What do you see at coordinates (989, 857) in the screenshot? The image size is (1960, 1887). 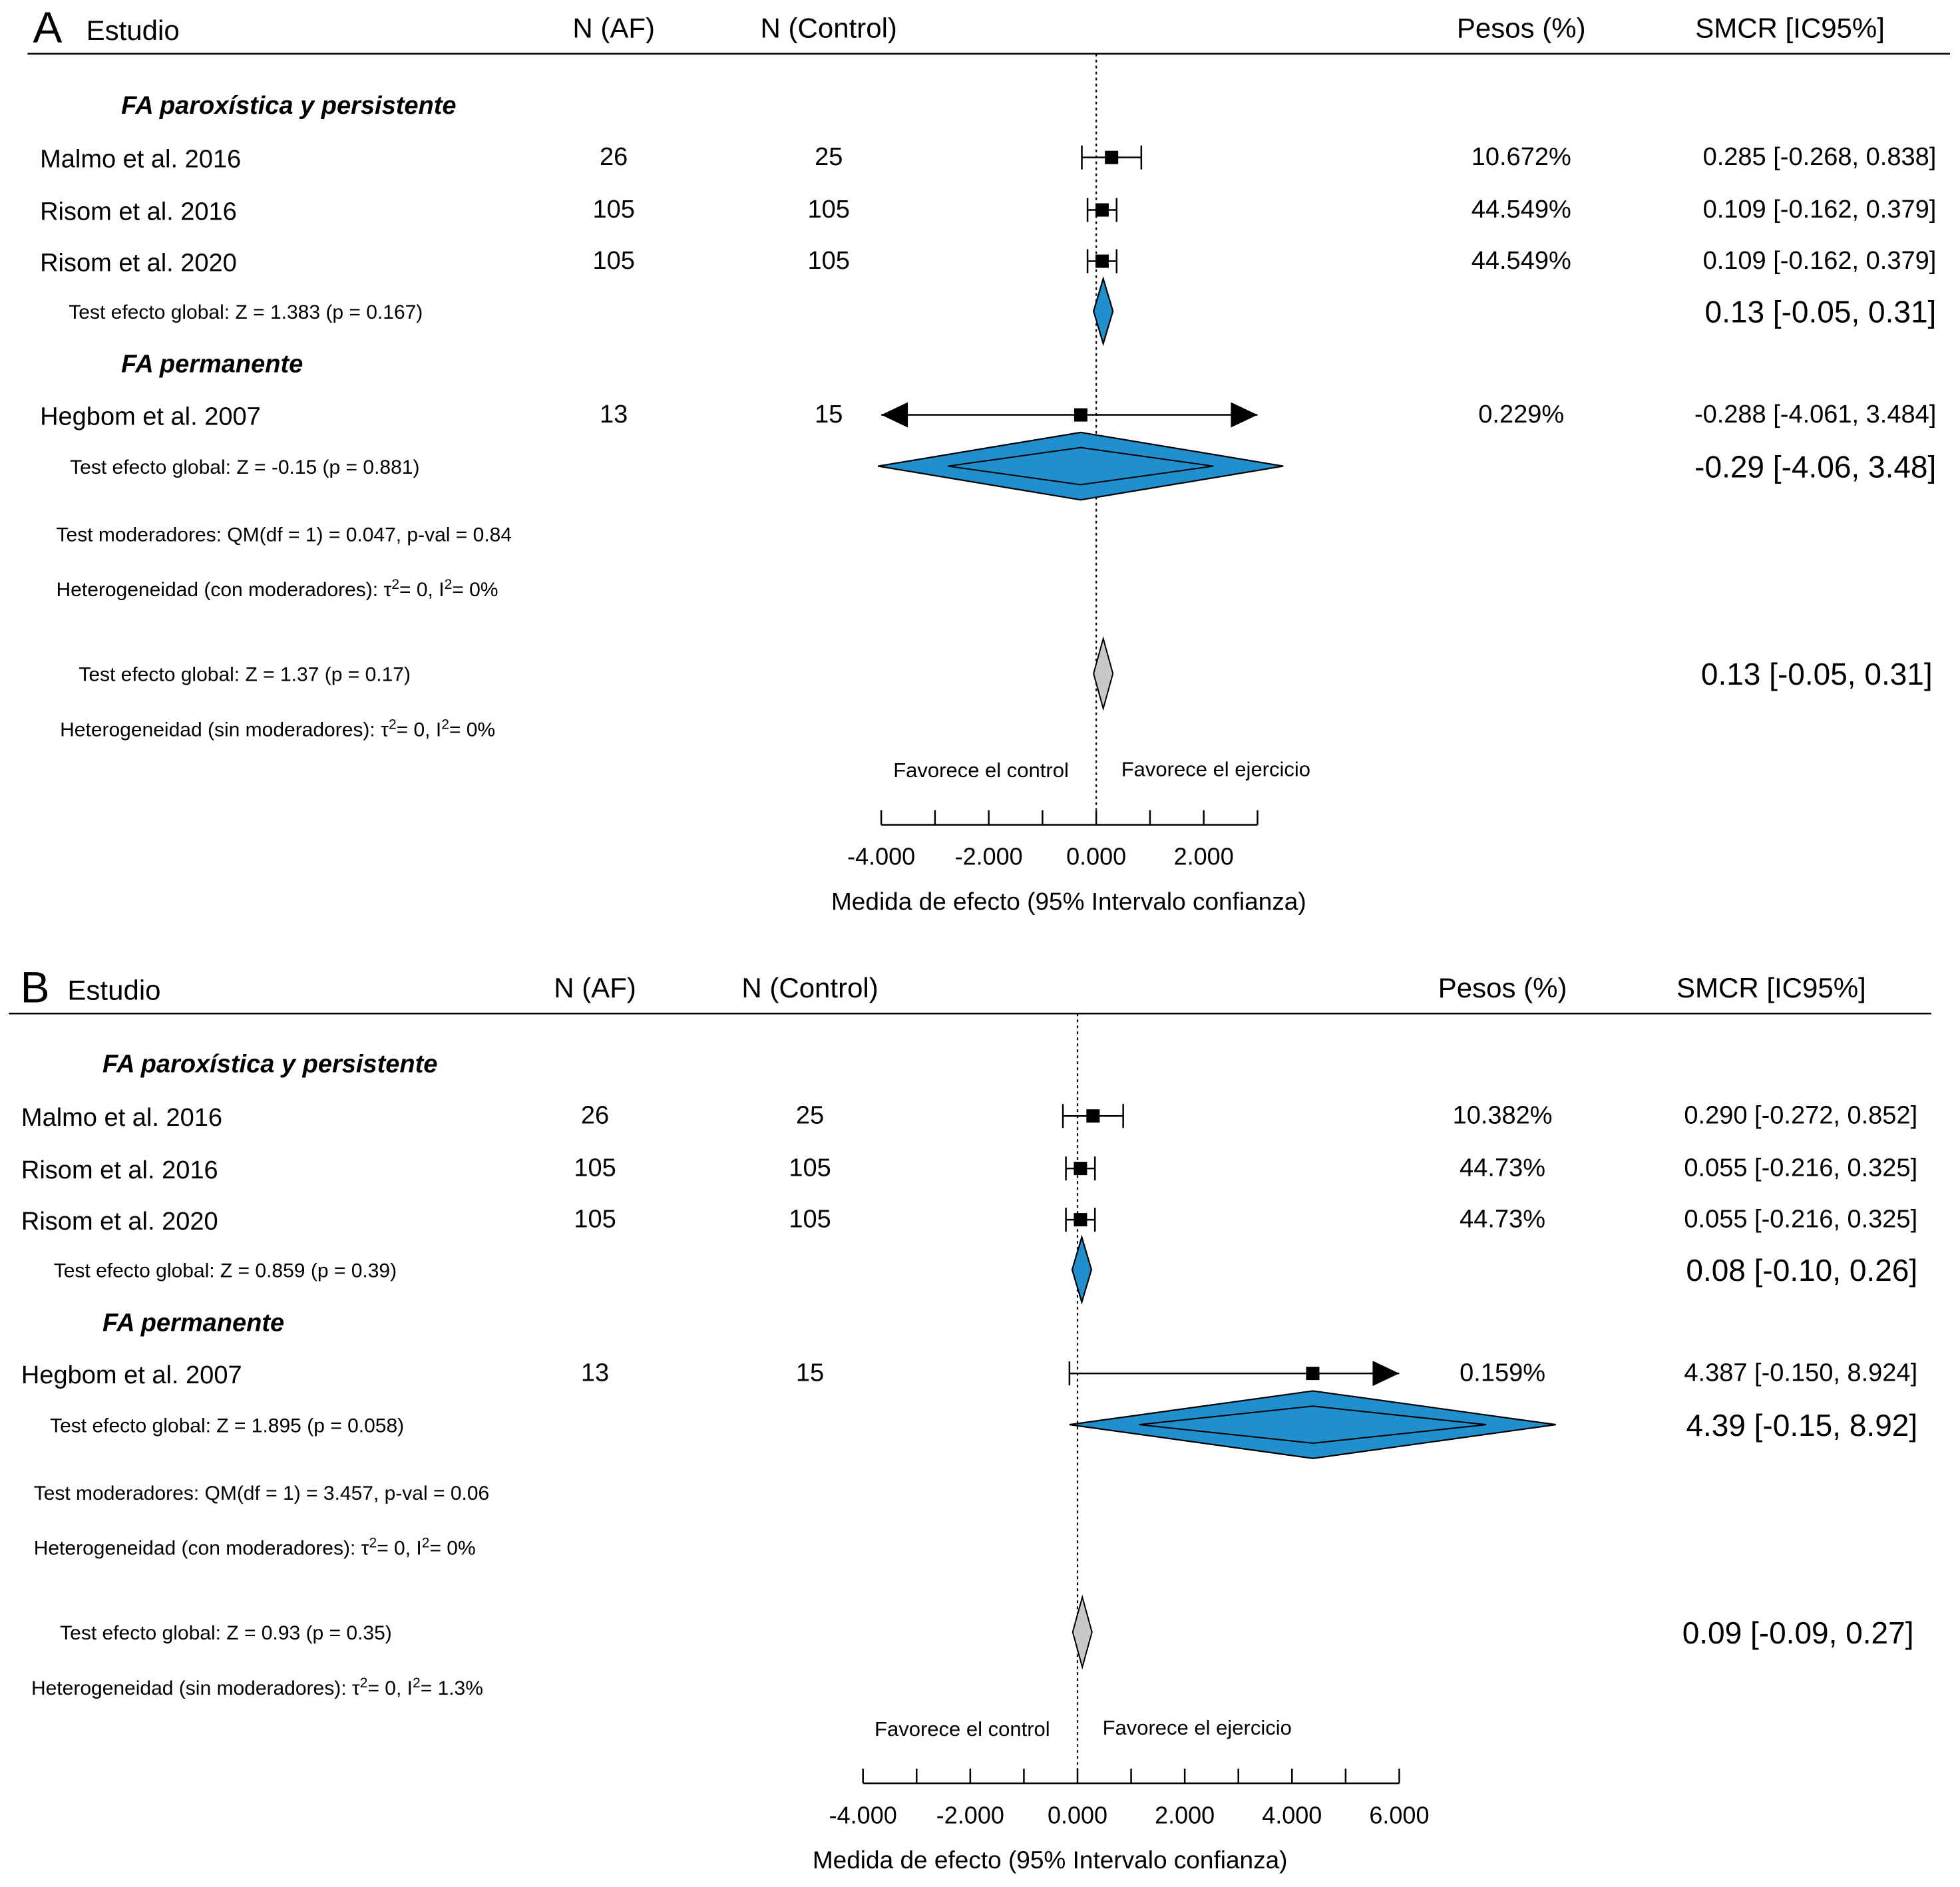 I see `x-tick-label: -2.000` at bounding box center [989, 857].